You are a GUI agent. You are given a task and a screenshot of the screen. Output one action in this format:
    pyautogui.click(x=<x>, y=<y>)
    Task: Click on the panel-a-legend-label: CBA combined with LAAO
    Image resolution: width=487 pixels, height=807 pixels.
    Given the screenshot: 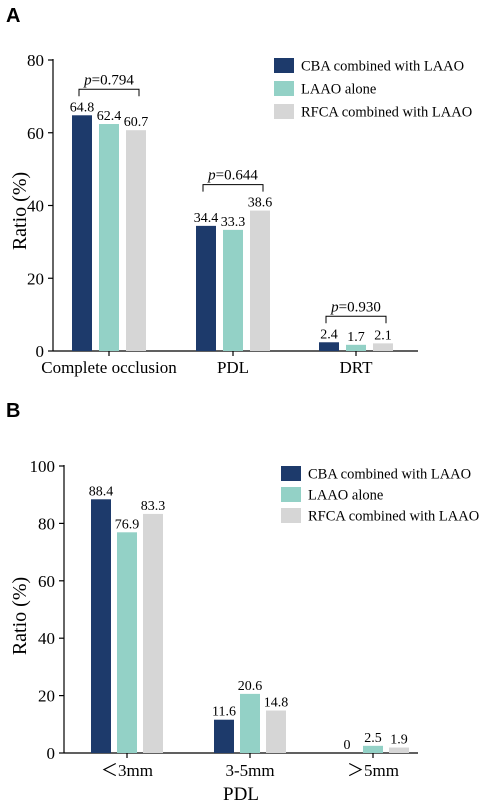 What is the action you would take?
    pyautogui.click(x=382, y=67)
    